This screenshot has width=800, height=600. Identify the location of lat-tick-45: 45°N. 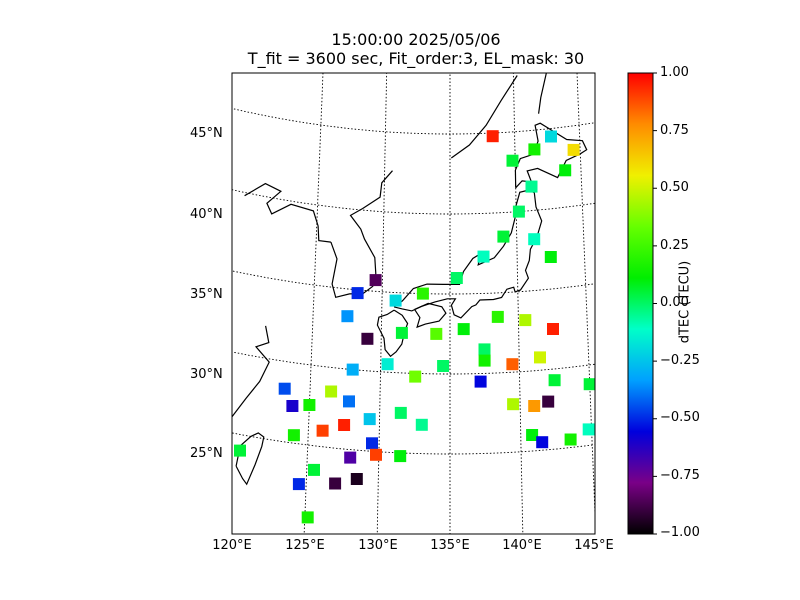
(206, 133).